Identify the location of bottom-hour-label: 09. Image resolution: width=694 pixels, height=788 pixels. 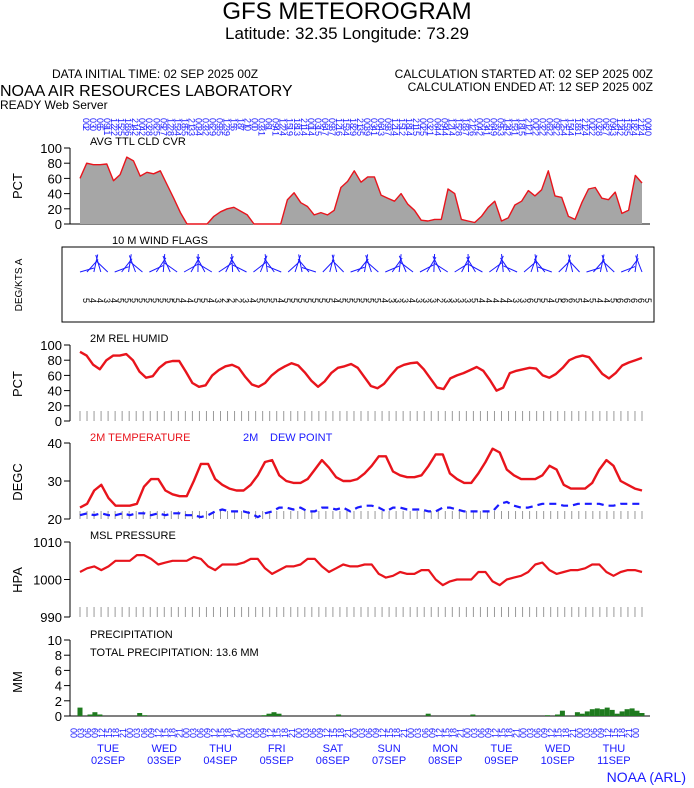
(320, 733).